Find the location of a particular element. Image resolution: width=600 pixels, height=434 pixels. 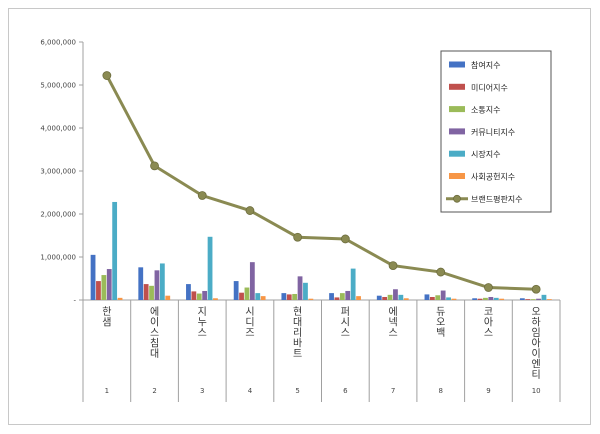

legend-line-marker is located at coordinates (457, 198).